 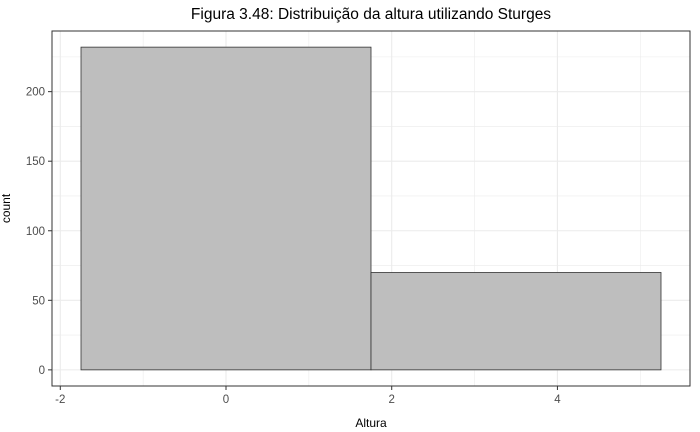 I want to click on y-tick-label: 50, so click(x=38, y=301).